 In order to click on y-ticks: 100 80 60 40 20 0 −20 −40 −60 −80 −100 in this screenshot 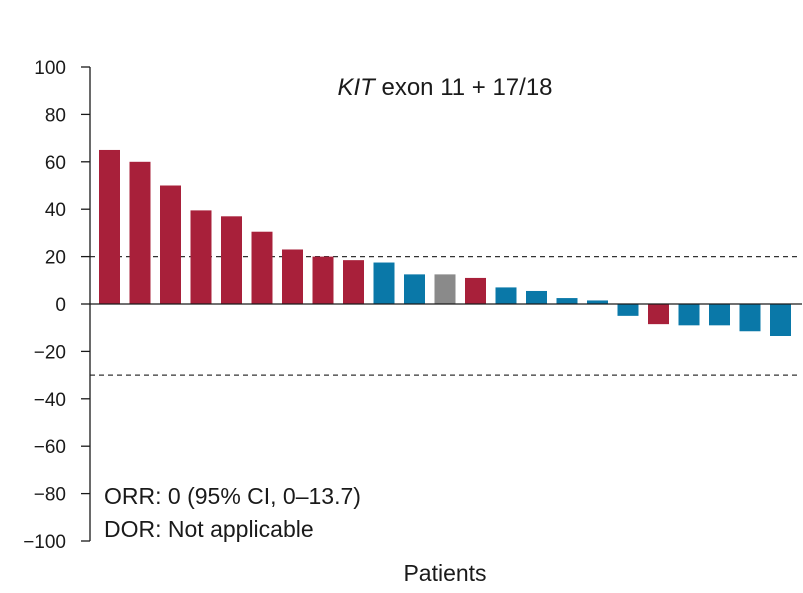, I will do `click(56, 305)`.